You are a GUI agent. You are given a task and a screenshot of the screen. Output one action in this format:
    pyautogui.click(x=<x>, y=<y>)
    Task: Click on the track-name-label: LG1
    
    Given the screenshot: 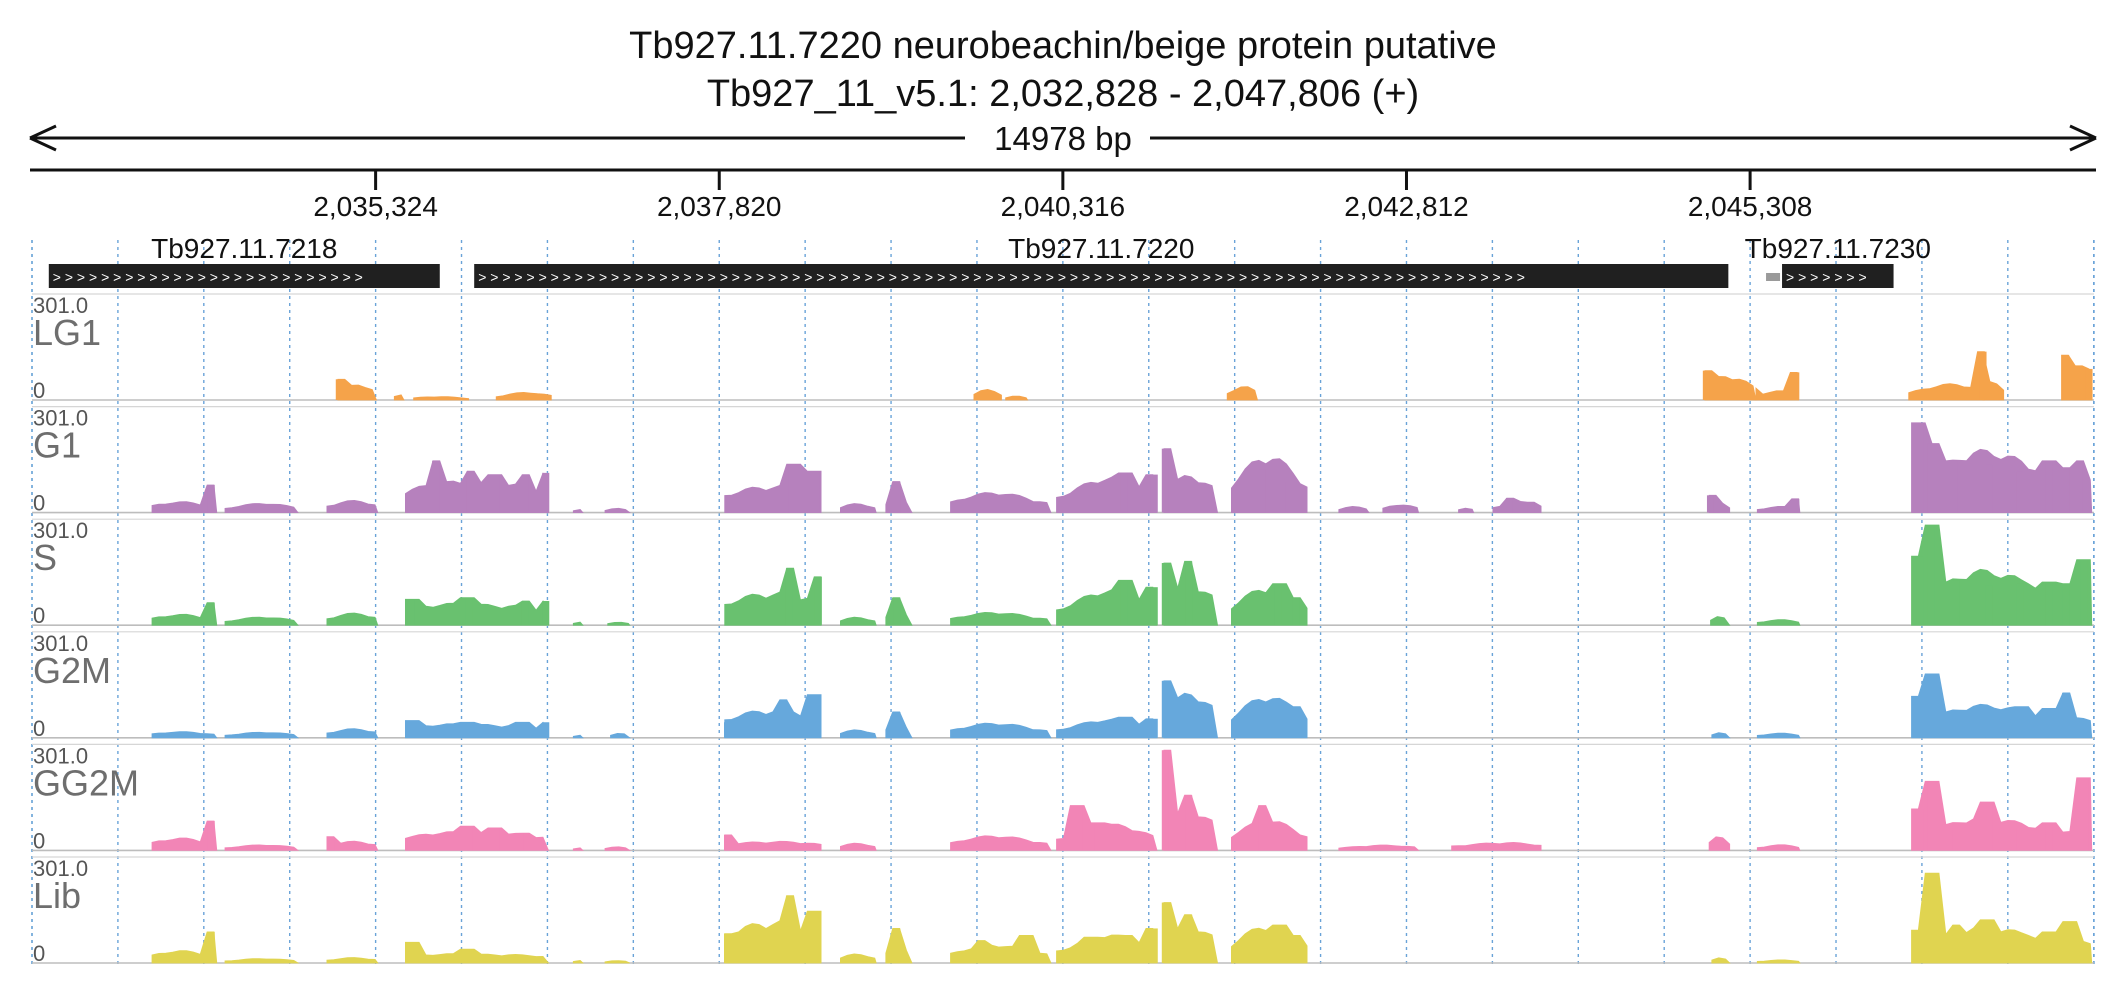 What is the action you would take?
    pyautogui.click(x=67, y=332)
    